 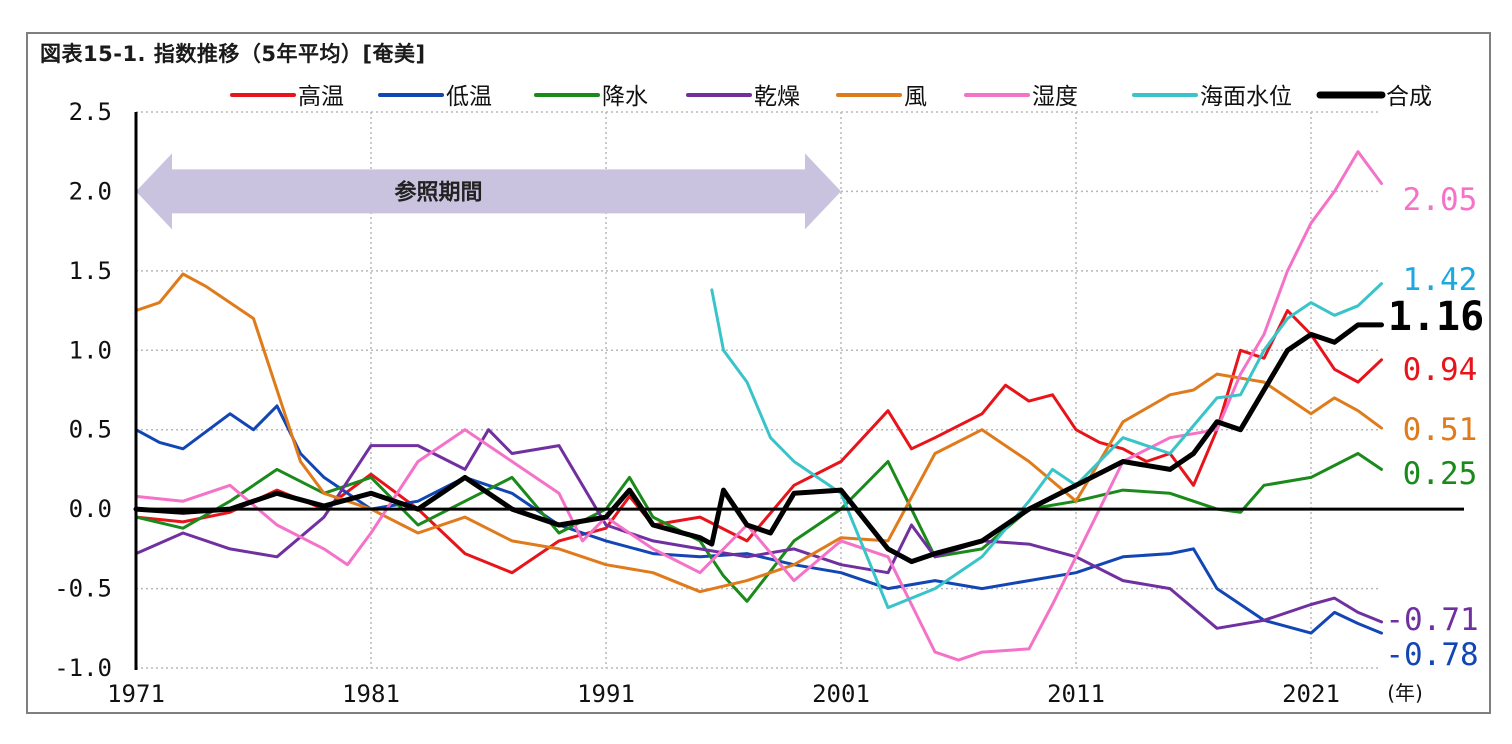 I want to click on y-tick-label: 2.5, so click(x=90, y=112).